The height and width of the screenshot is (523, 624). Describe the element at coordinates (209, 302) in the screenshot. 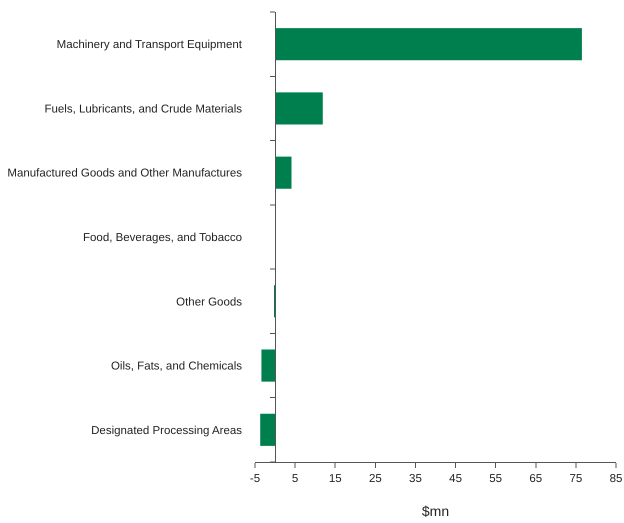

I see `y-tick-label: Other Goods` at that location.